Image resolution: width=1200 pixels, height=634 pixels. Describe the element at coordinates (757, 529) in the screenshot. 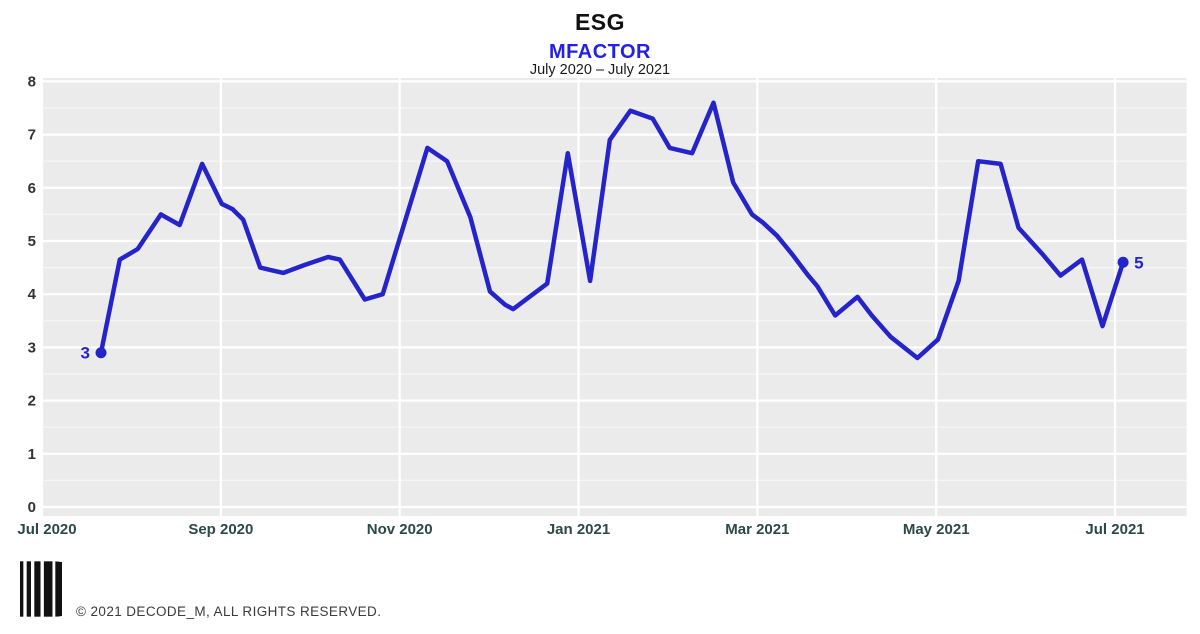

I see `x-axis-tick-label: Mar 2021` at that location.